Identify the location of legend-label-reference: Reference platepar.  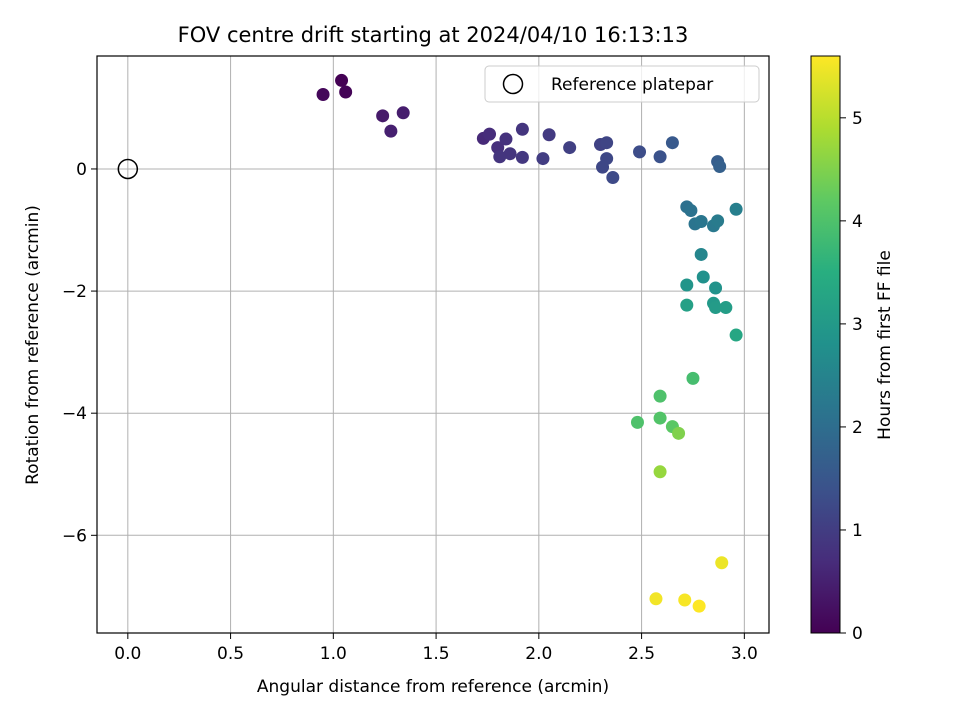
(632, 85).